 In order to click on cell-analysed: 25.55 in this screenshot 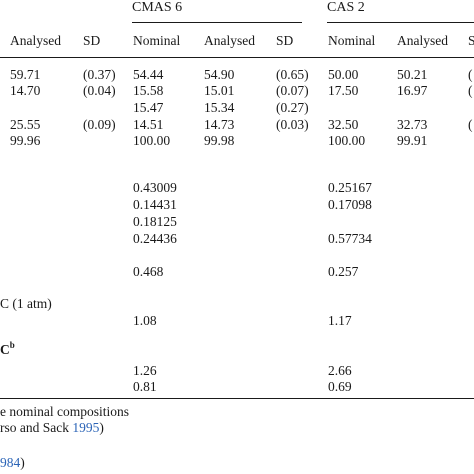, I will do `click(25, 124)`.